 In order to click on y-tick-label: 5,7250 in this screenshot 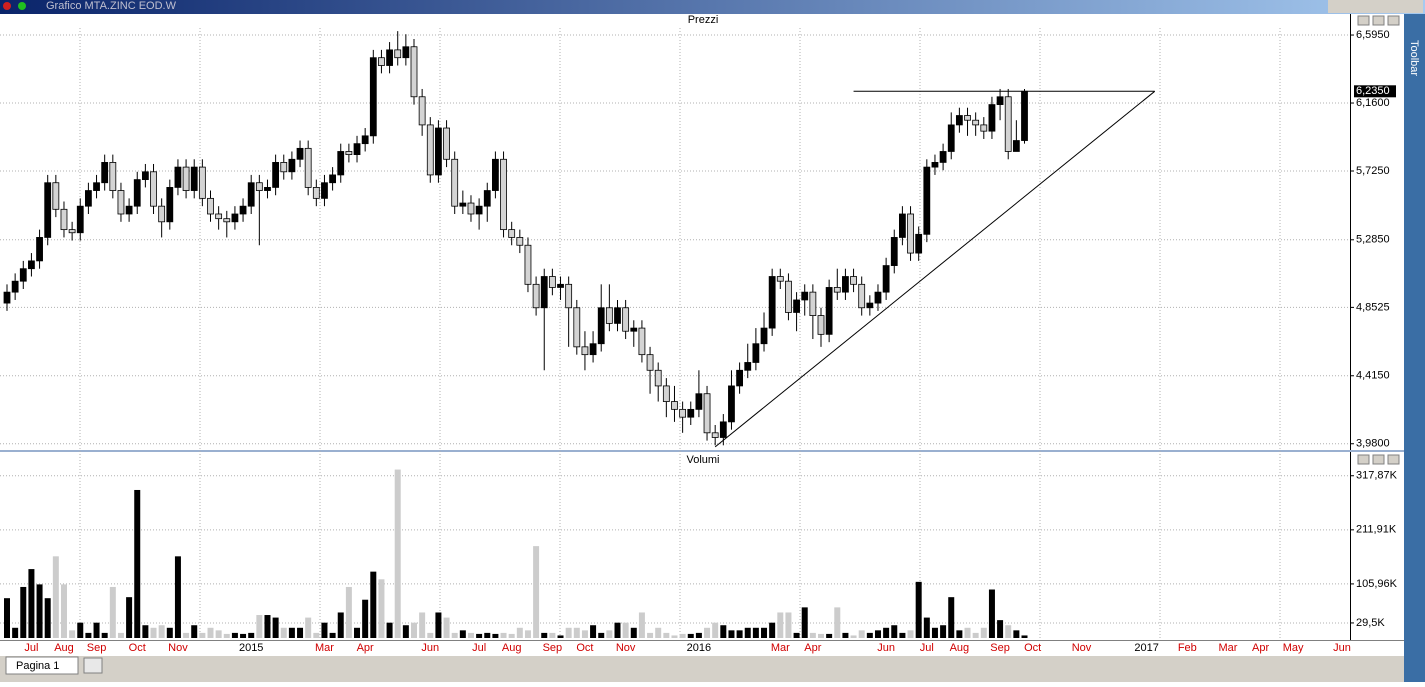, I will do `click(1373, 171)`.